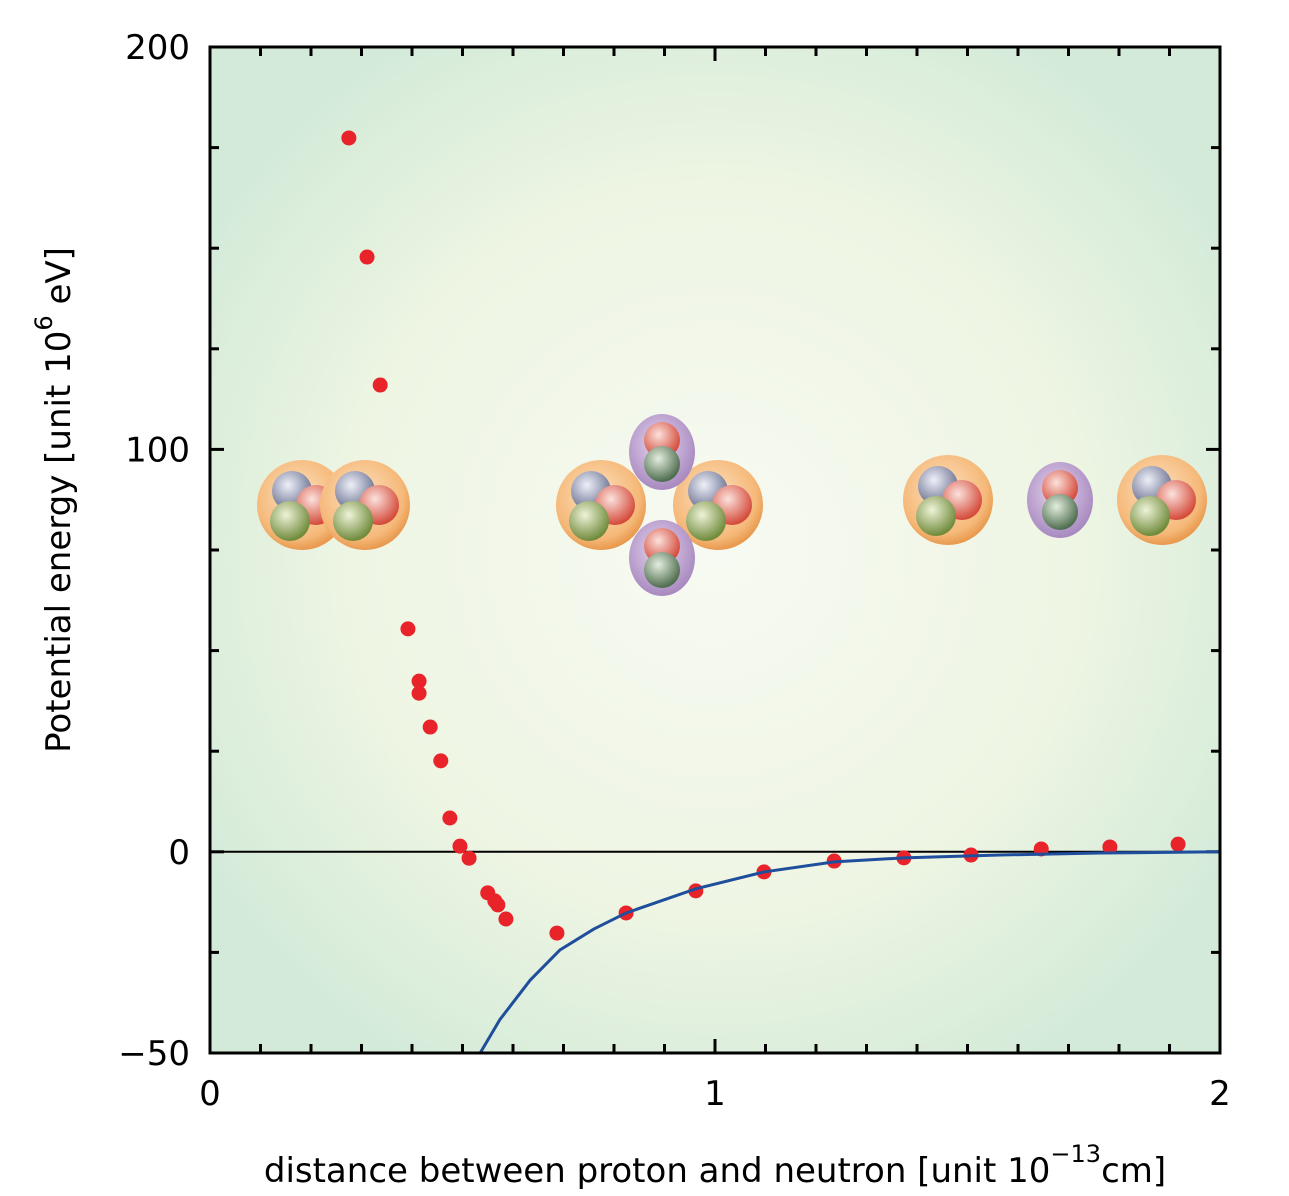 The width and height of the screenshot is (1289, 1196). Describe the element at coordinates (179, 853) in the screenshot. I see `y-tick-label: 0` at that location.